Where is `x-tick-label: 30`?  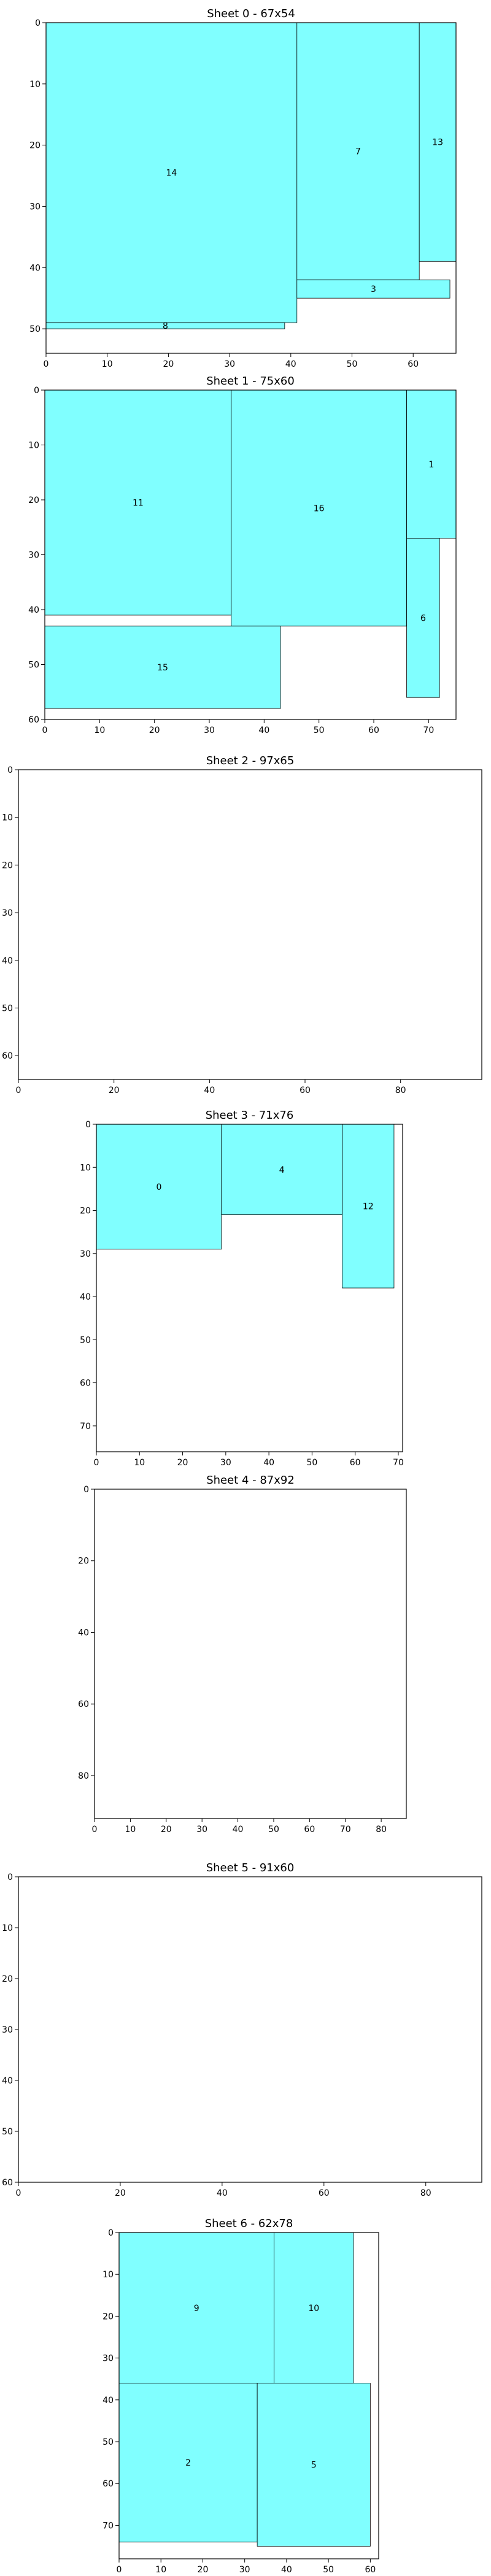 x-tick-label: 30 is located at coordinates (230, 364).